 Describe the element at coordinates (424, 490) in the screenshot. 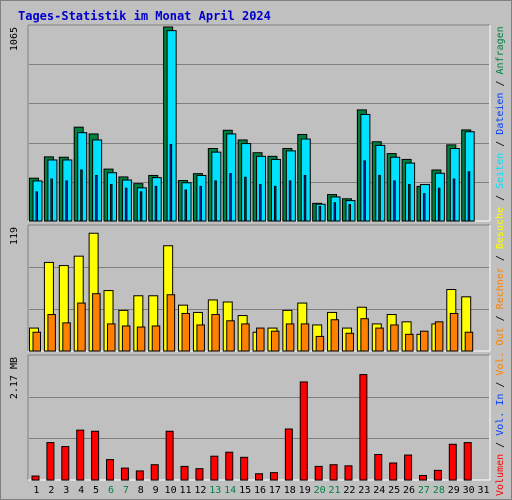

I see `x-tick-label: 27` at that location.